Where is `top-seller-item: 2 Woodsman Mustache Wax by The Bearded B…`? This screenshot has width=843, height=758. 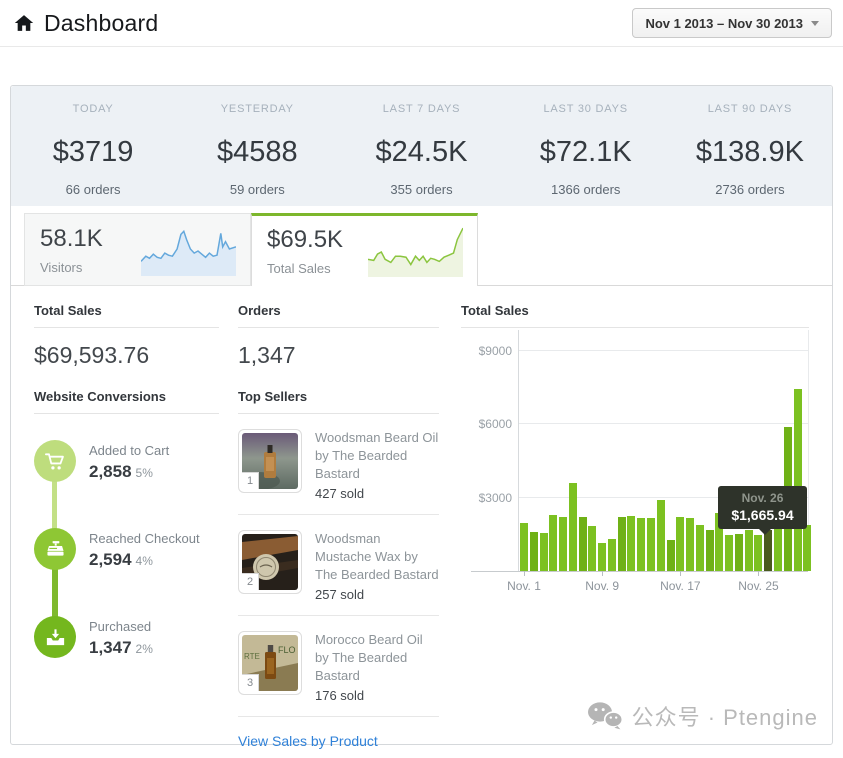
top-seller-item: 2 Woodsman Mustache Wax by The Bearded B… is located at coordinates (338, 564).